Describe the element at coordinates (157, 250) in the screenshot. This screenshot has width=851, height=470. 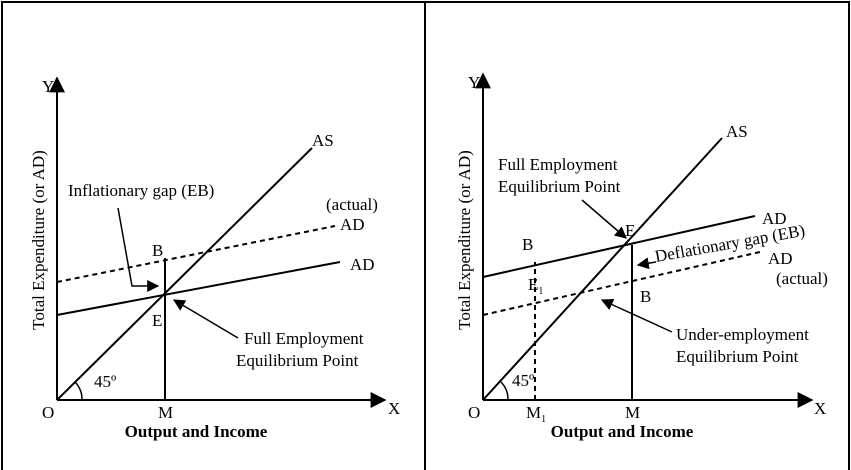
I see `b-label: B` at that location.